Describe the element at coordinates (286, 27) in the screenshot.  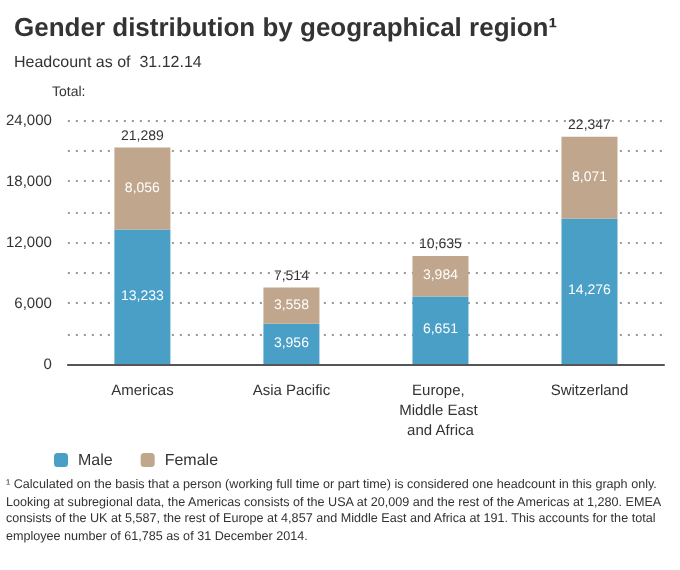
I see `chart-title: Gender distribution by geographical region¹` at that location.